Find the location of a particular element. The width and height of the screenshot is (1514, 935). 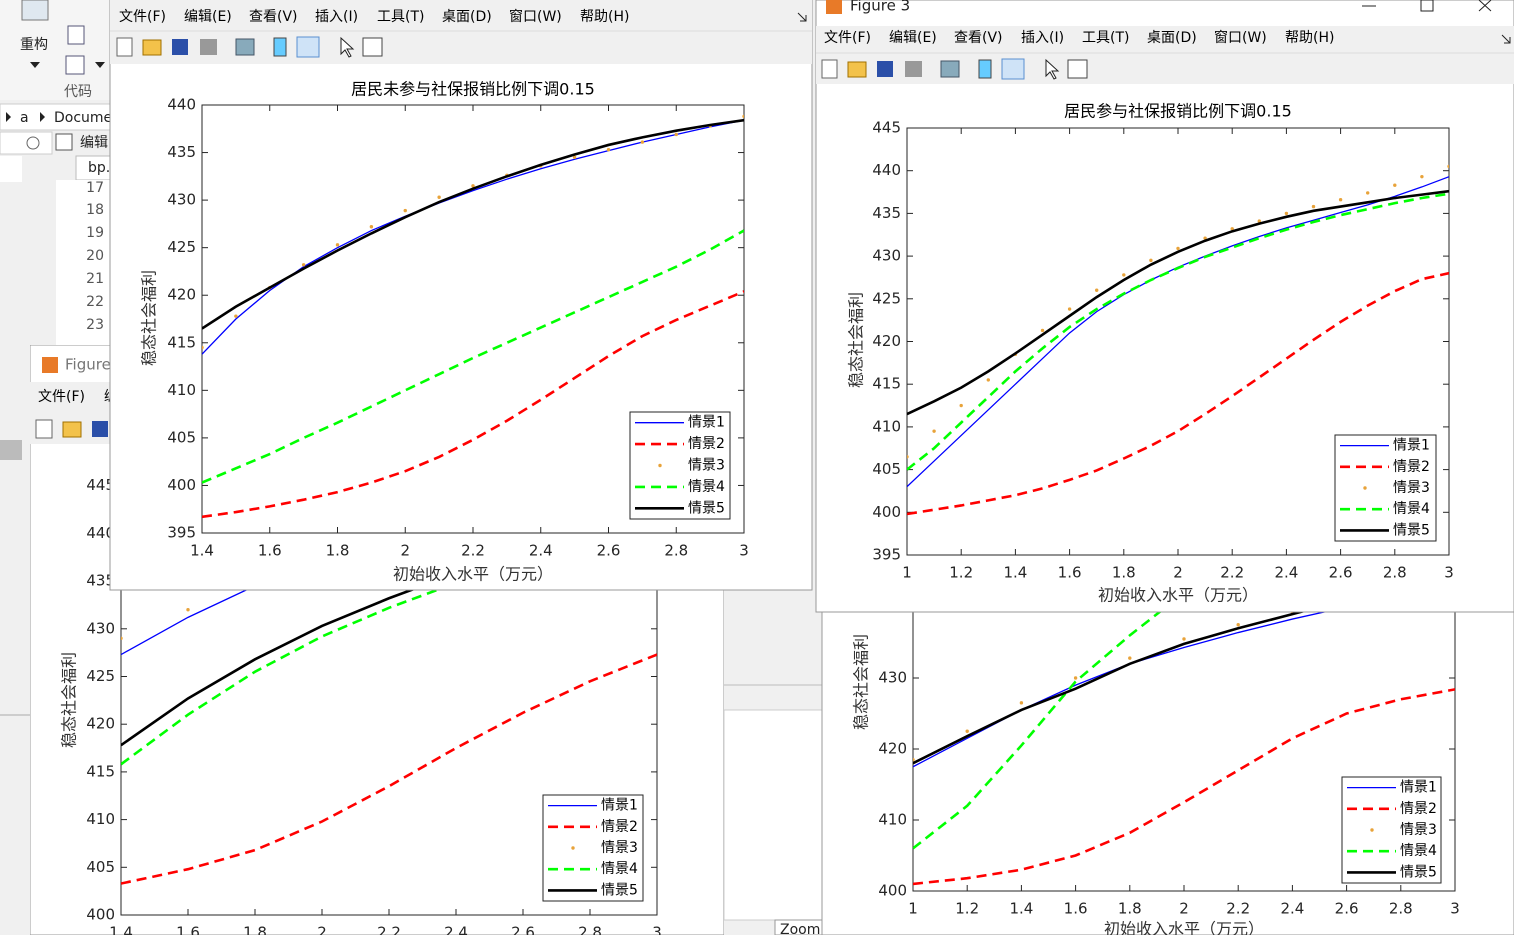

legend-box is located at coordinates (593, 848).